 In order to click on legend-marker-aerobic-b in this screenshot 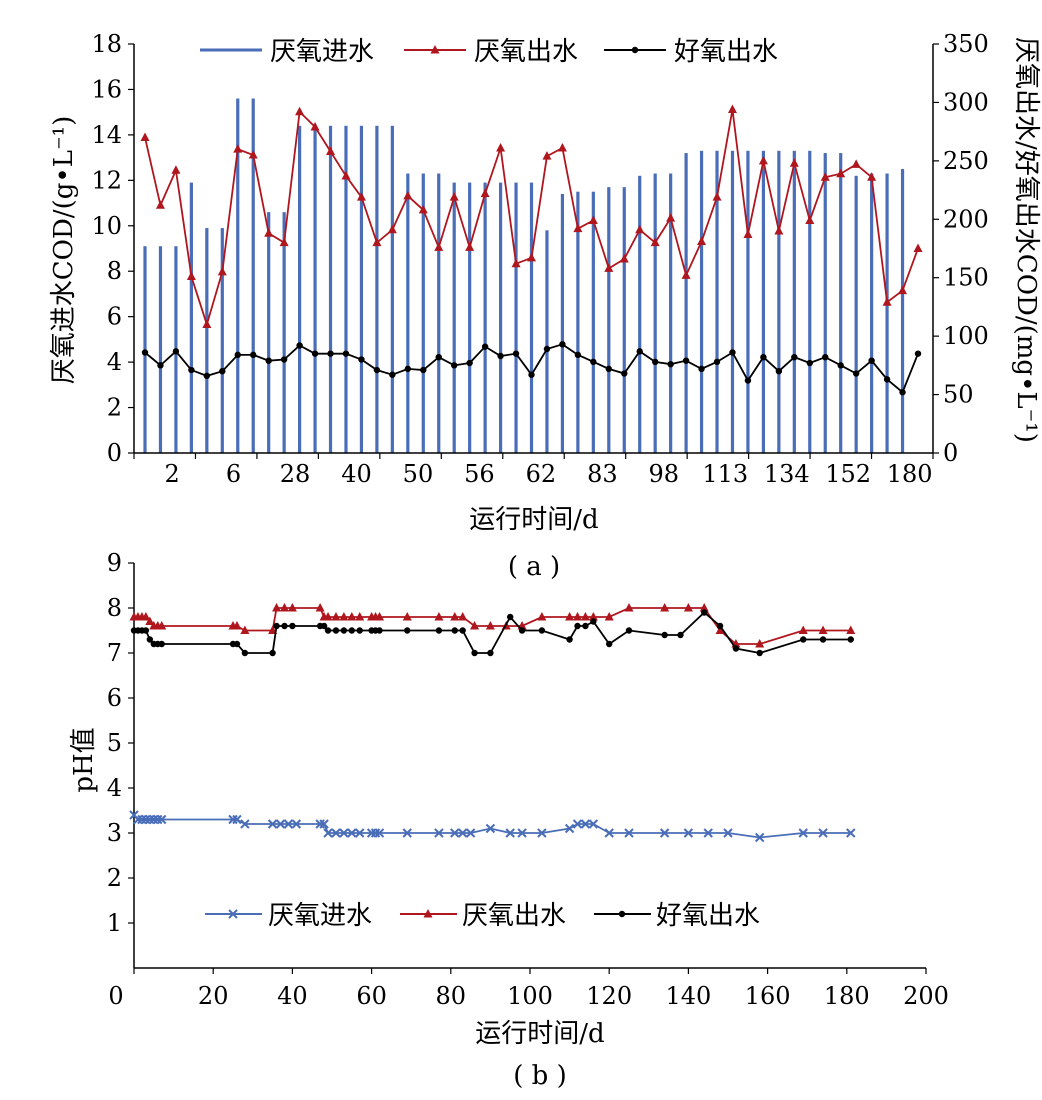, I will do `click(622, 914)`.